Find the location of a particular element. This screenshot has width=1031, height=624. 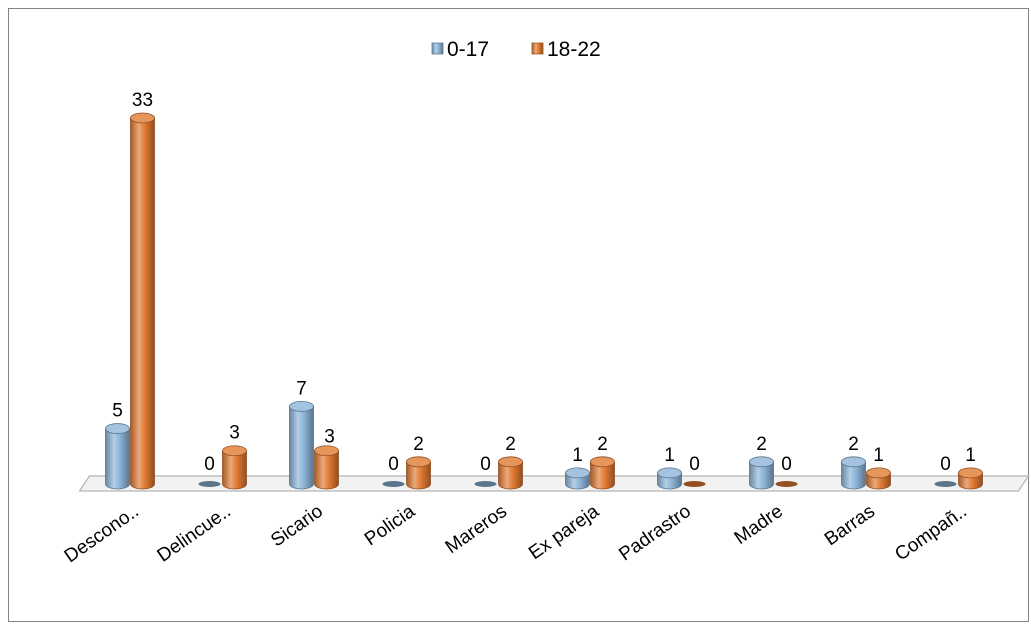

category-label-2: Sicario is located at coordinates (297, 526).